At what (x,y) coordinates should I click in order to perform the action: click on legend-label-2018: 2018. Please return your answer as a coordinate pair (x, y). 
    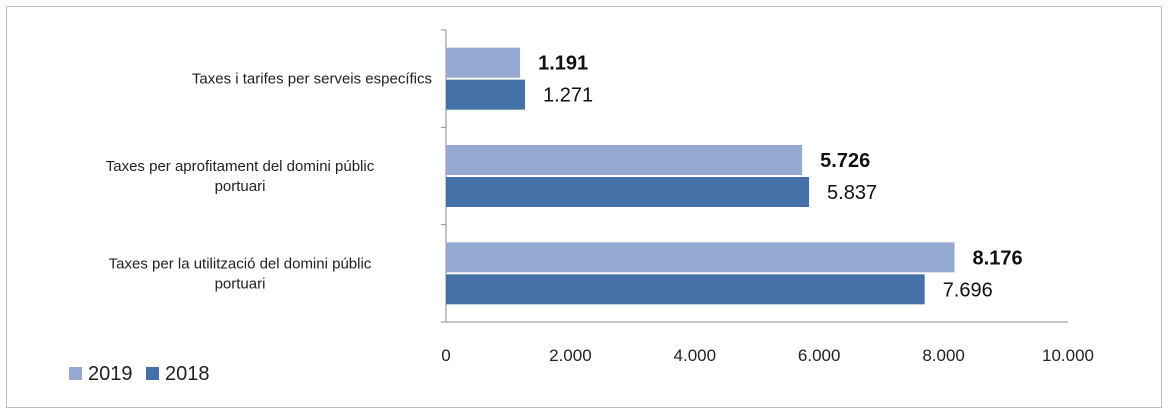
    Looking at the image, I should click on (187, 374).